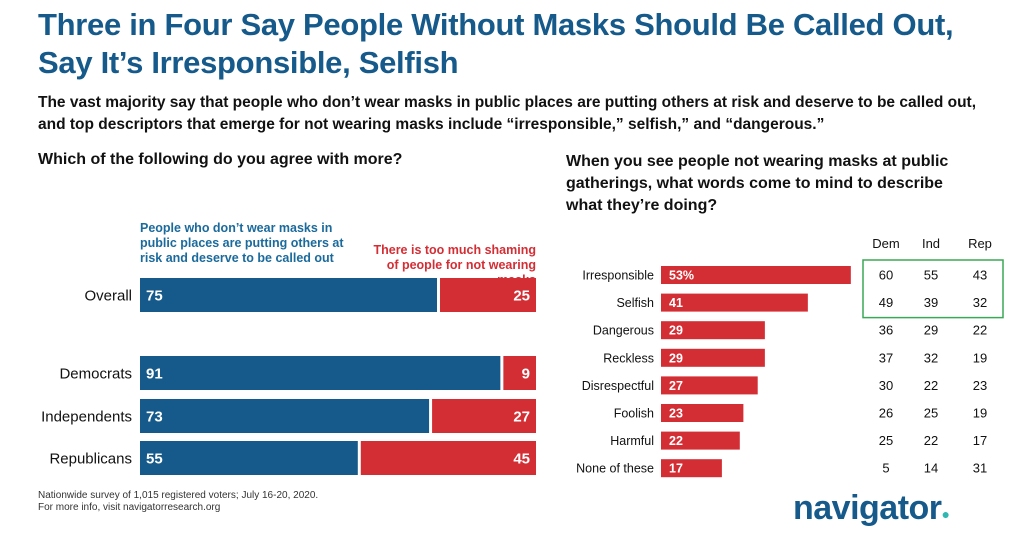 The image size is (1024, 543). Describe the element at coordinates (980, 302) in the screenshot. I see `table-cell-rep: 32` at that location.